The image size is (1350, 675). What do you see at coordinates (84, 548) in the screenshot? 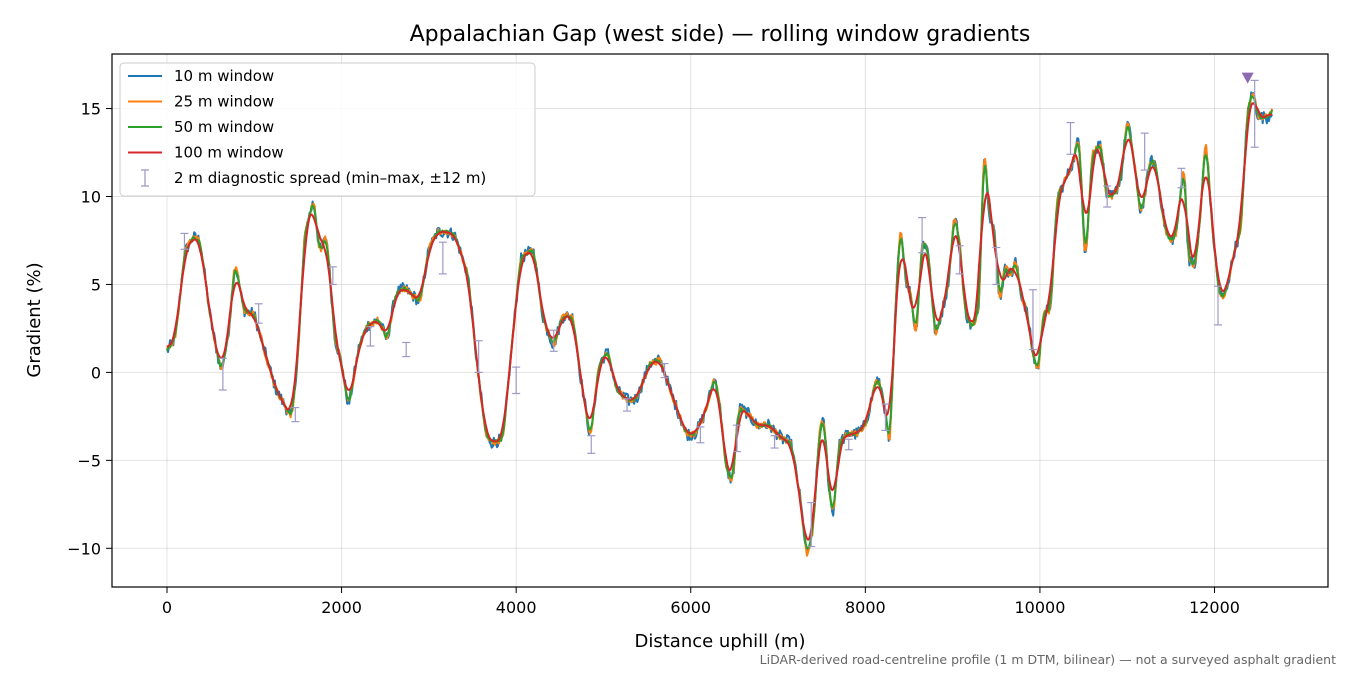
I see `y-tick-label: −10` at bounding box center [84, 548].